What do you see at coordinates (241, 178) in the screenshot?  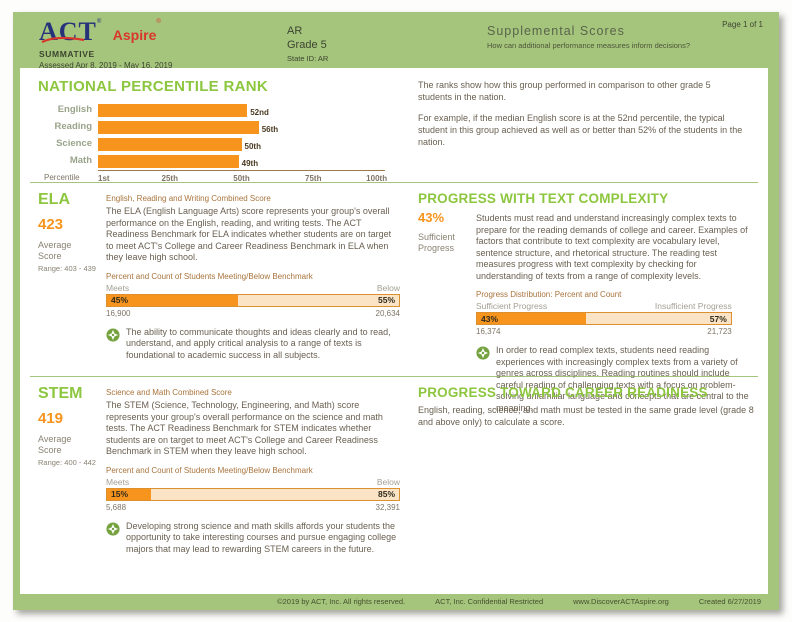 I see `axis-tick-label: 50th` at bounding box center [241, 178].